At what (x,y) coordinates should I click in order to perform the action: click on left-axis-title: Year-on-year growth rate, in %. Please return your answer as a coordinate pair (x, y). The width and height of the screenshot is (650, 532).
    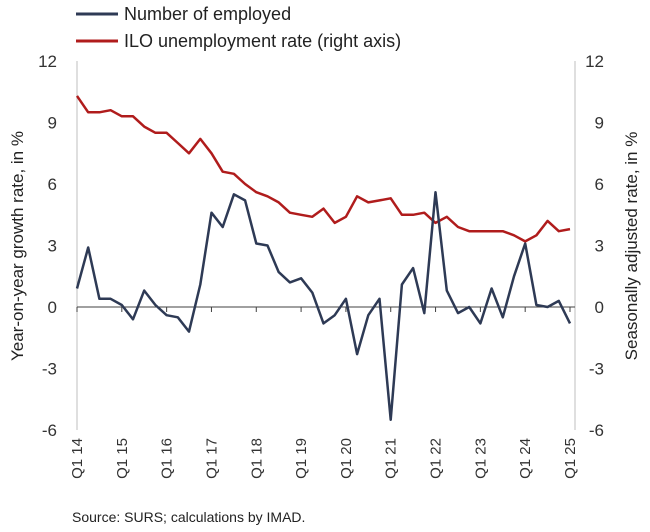
    Looking at the image, I should click on (17, 246).